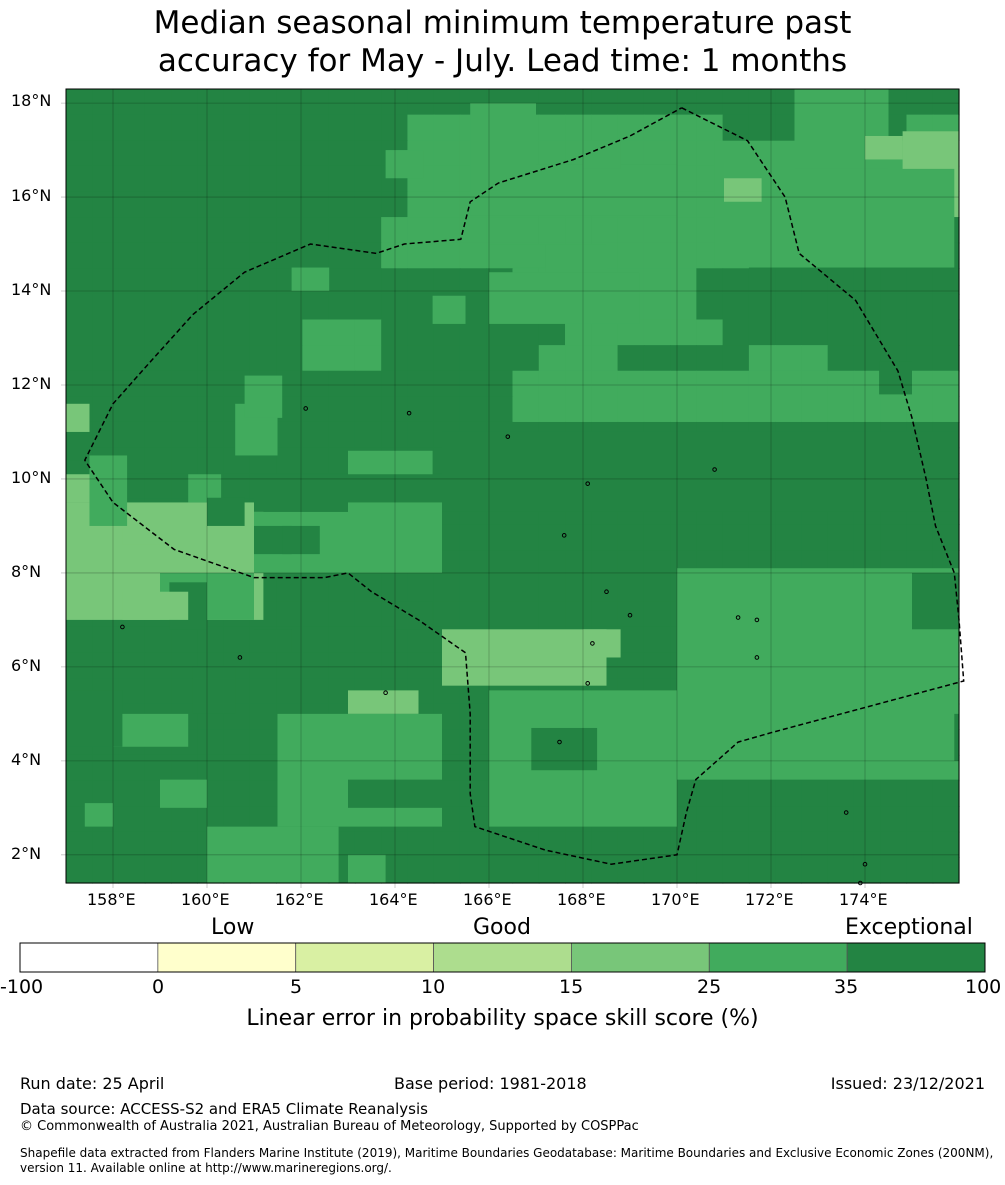 Image resolution: width=1005 pixels, height=1185 pixels. I want to click on colorbar-tick-label: 100, so click(983, 987).